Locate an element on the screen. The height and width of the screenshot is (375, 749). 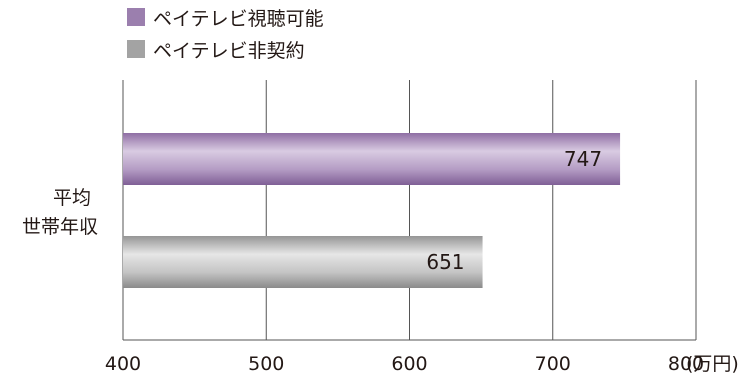
bar-value-label-1: 651 is located at coordinates (445, 262).